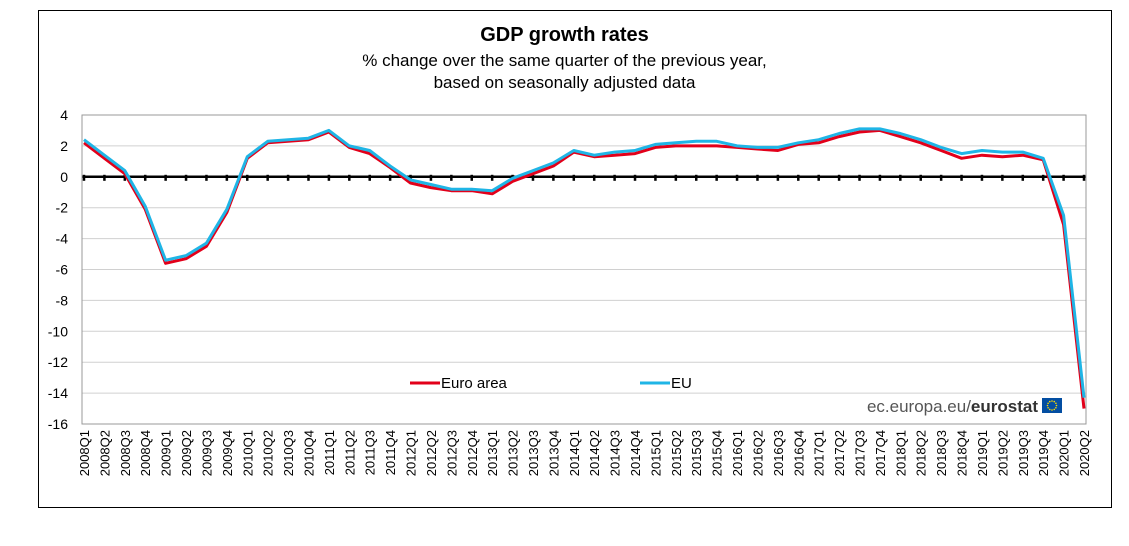  Describe the element at coordinates (474, 383) in the screenshot. I see `legend-label-euro-area: Euro area` at that location.